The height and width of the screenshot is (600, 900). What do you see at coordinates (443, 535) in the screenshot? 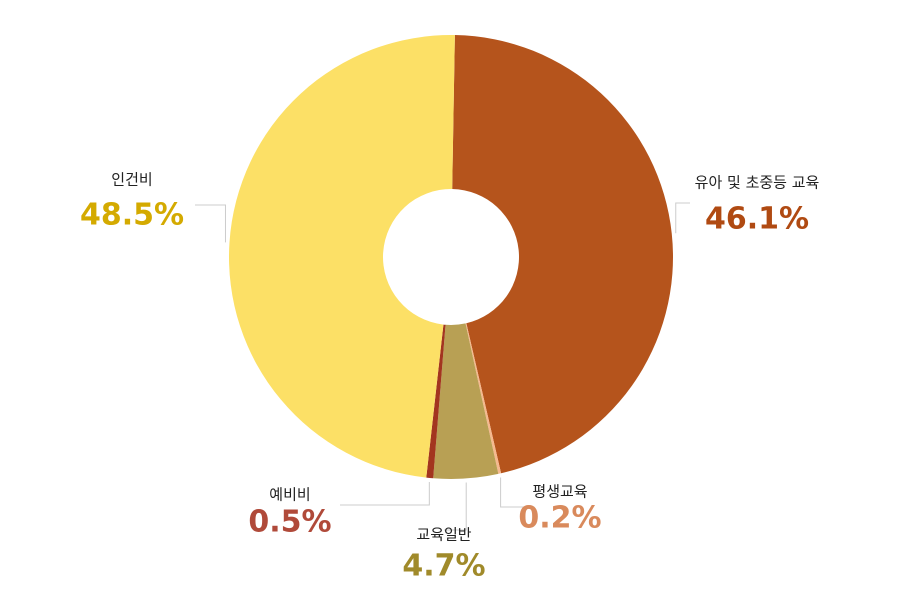
I see `slice-name: 교육일반` at bounding box center [443, 535].